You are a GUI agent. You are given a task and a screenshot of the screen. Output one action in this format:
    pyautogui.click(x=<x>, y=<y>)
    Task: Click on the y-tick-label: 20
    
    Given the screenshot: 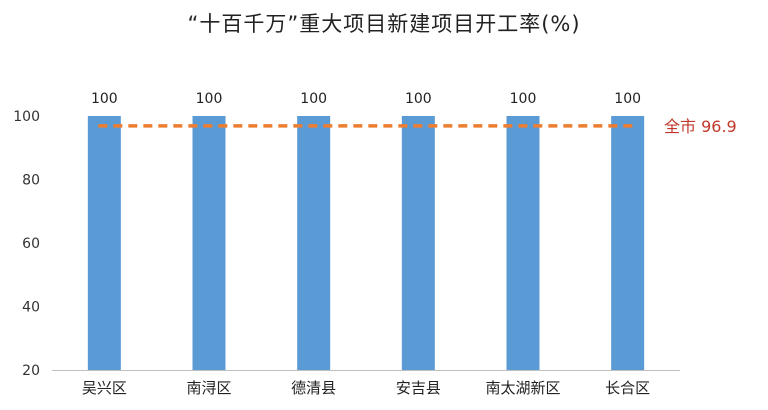 What is the action you would take?
    pyautogui.click(x=31, y=371)
    